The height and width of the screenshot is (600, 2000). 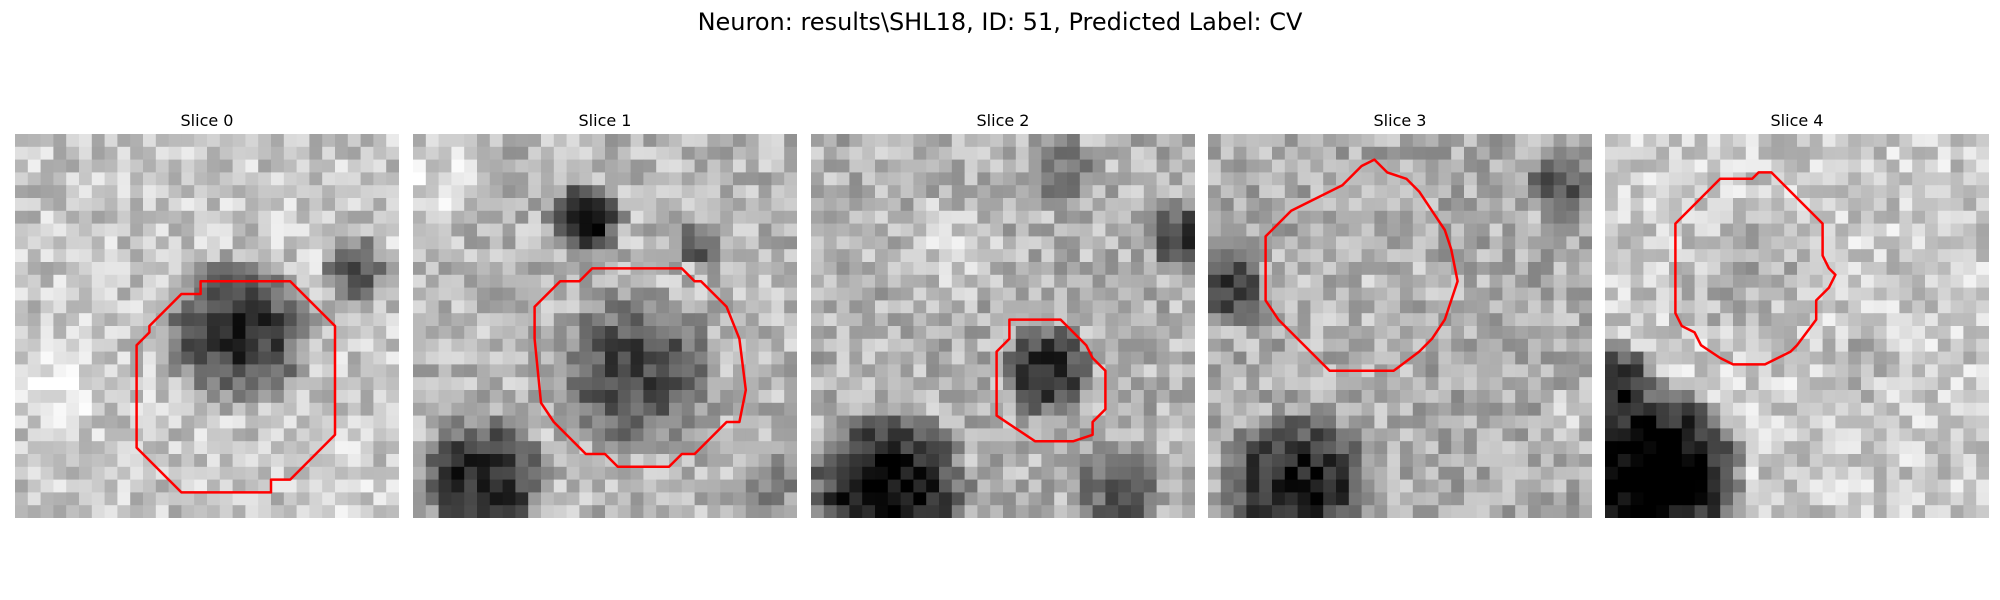 I want to click on slice-title-4: Slice 4, so click(x=1797, y=120).